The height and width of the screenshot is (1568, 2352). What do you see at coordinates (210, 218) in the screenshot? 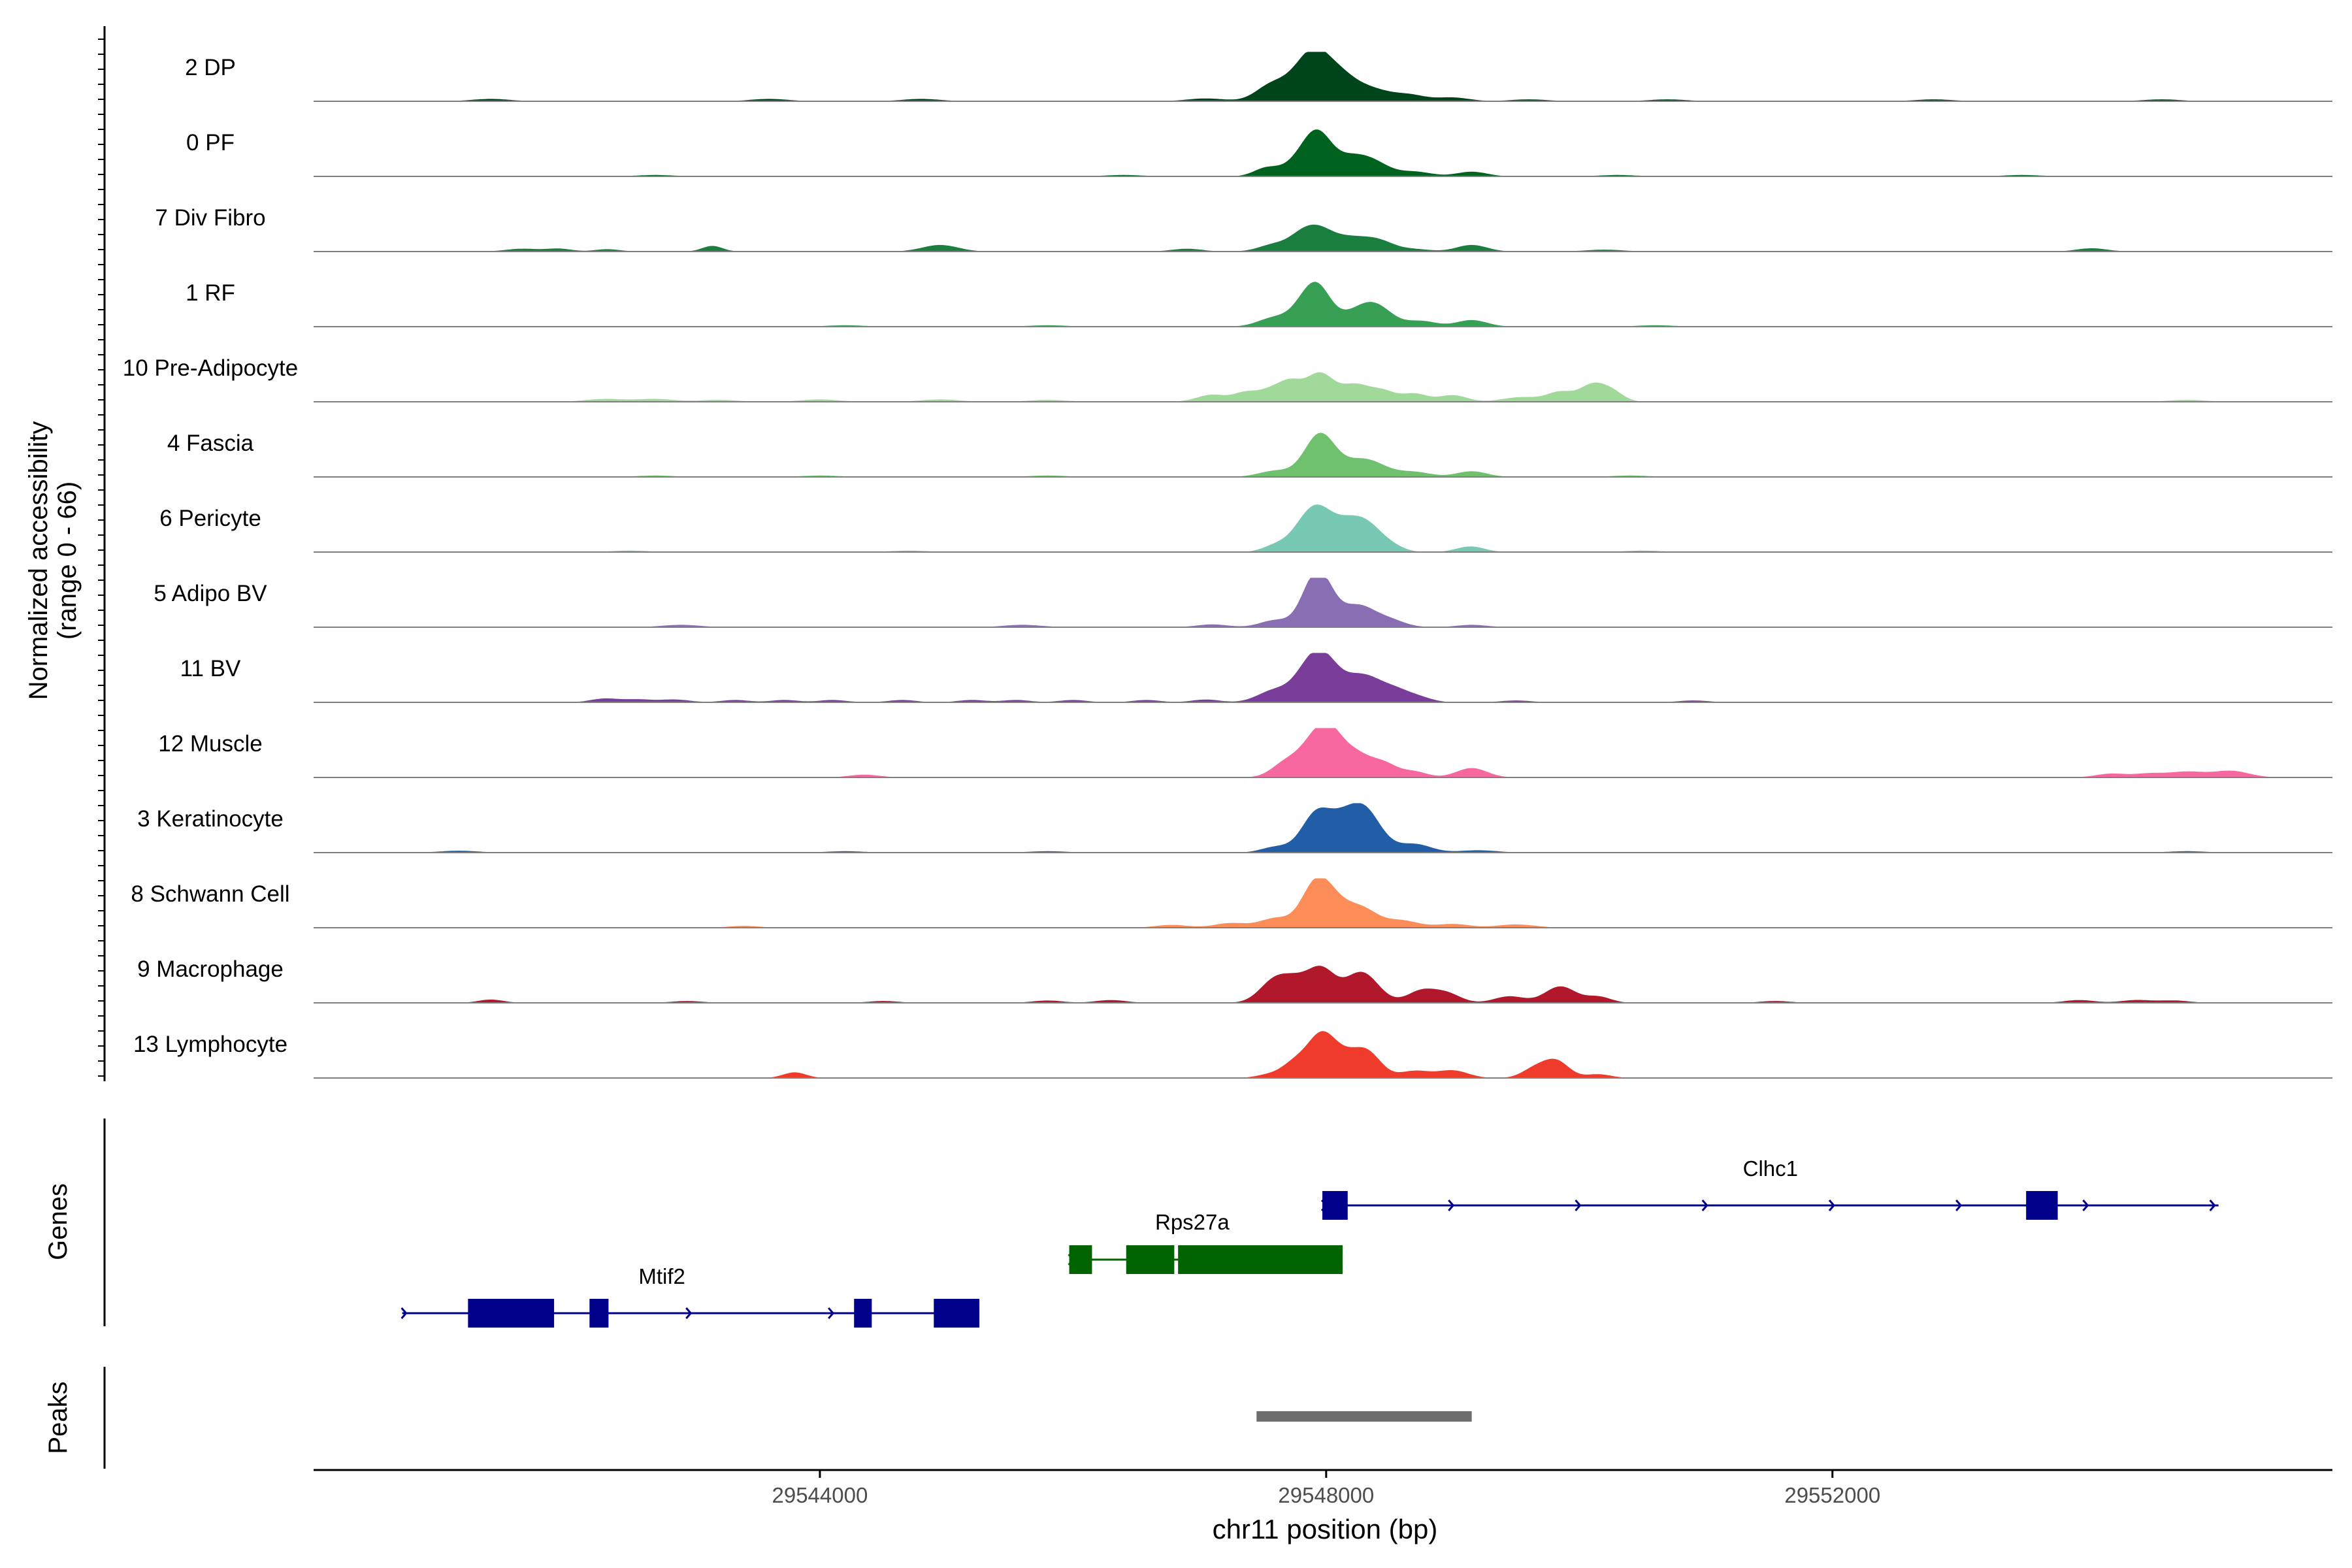
I see `track-label: 7 Div Fibro` at bounding box center [210, 218].